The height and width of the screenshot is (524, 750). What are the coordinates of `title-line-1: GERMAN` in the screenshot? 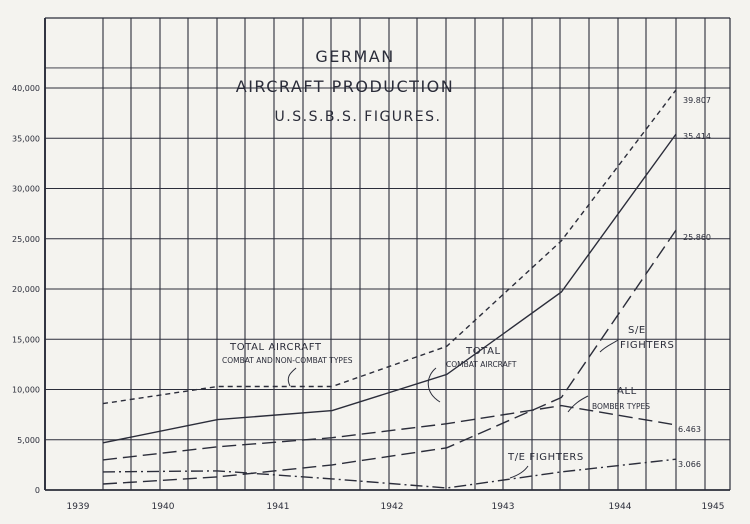 It's located at (354, 56).